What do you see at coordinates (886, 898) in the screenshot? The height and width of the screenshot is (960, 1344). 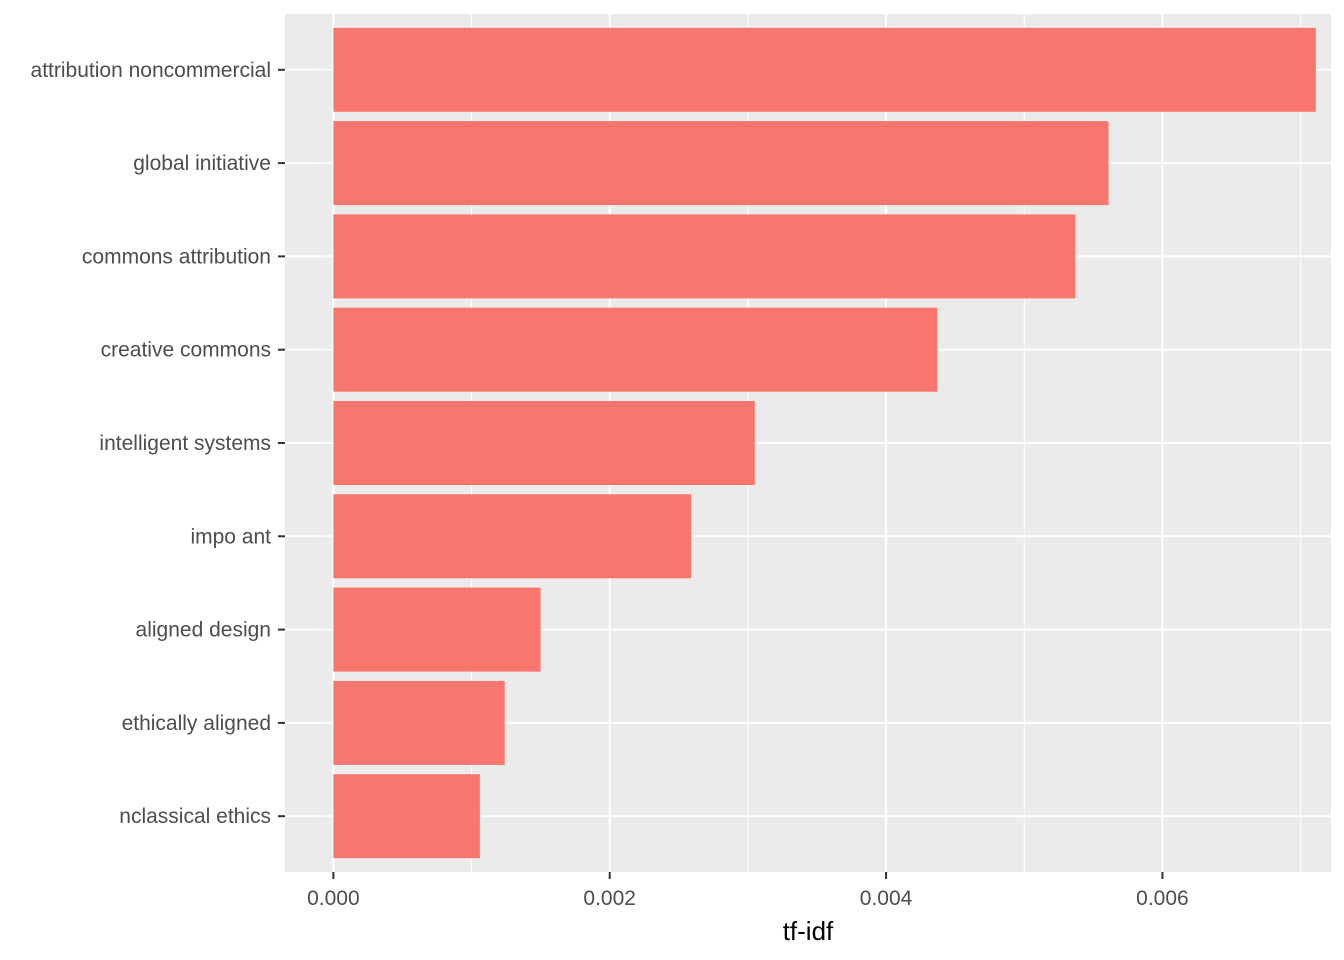 I see `x-tick-label: 0.004` at bounding box center [886, 898].